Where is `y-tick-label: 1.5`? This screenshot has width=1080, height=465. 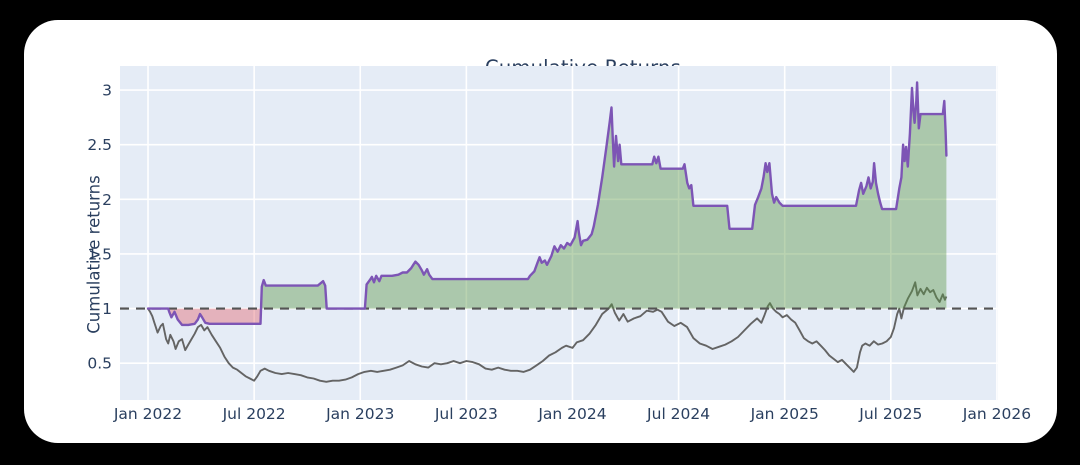
y-tick-label: 1.5 is located at coordinates (99, 254).